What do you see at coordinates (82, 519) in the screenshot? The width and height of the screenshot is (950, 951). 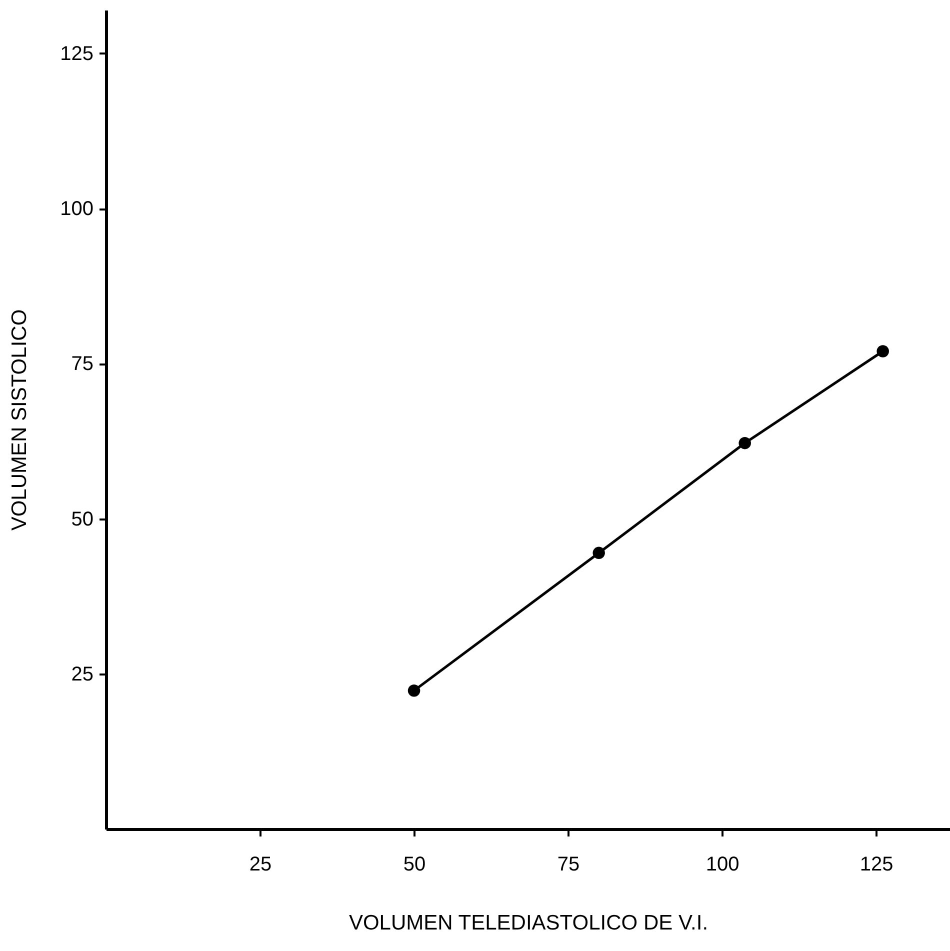 I see `y-tick-label: 50` at bounding box center [82, 519].